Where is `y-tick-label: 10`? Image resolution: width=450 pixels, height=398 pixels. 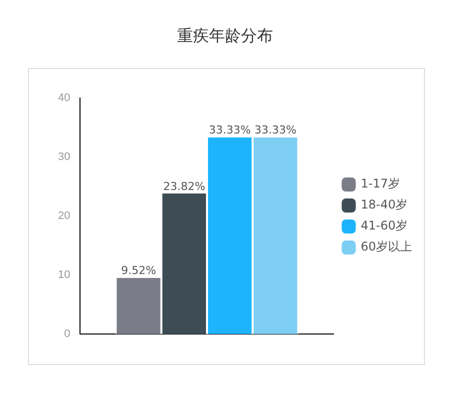 y-tick-label: 10 is located at coordinates (64, 275).